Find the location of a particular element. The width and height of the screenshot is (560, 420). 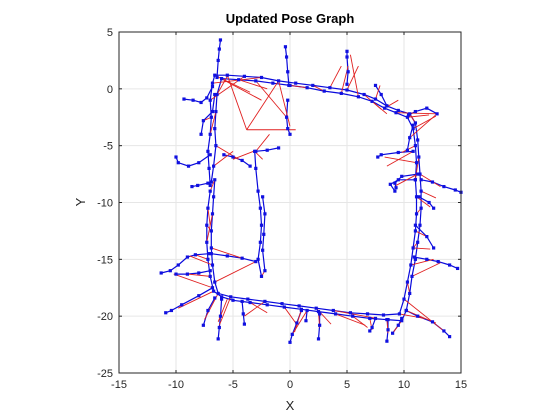

x-tick-label: 5 is located at coordinates (347, 385).